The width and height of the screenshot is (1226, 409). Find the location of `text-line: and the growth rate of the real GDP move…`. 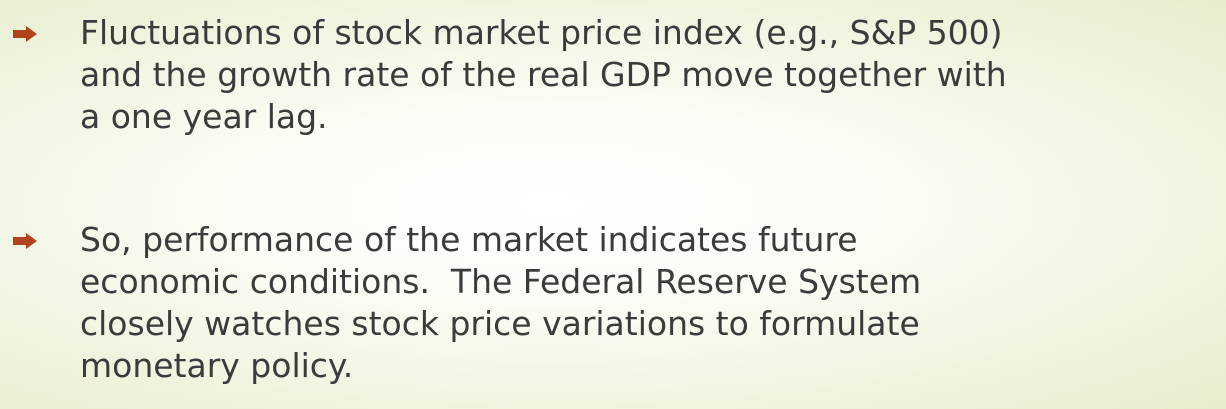

text-line: and the growth rate of the real GDP move… is located at coordinates (543, 74).